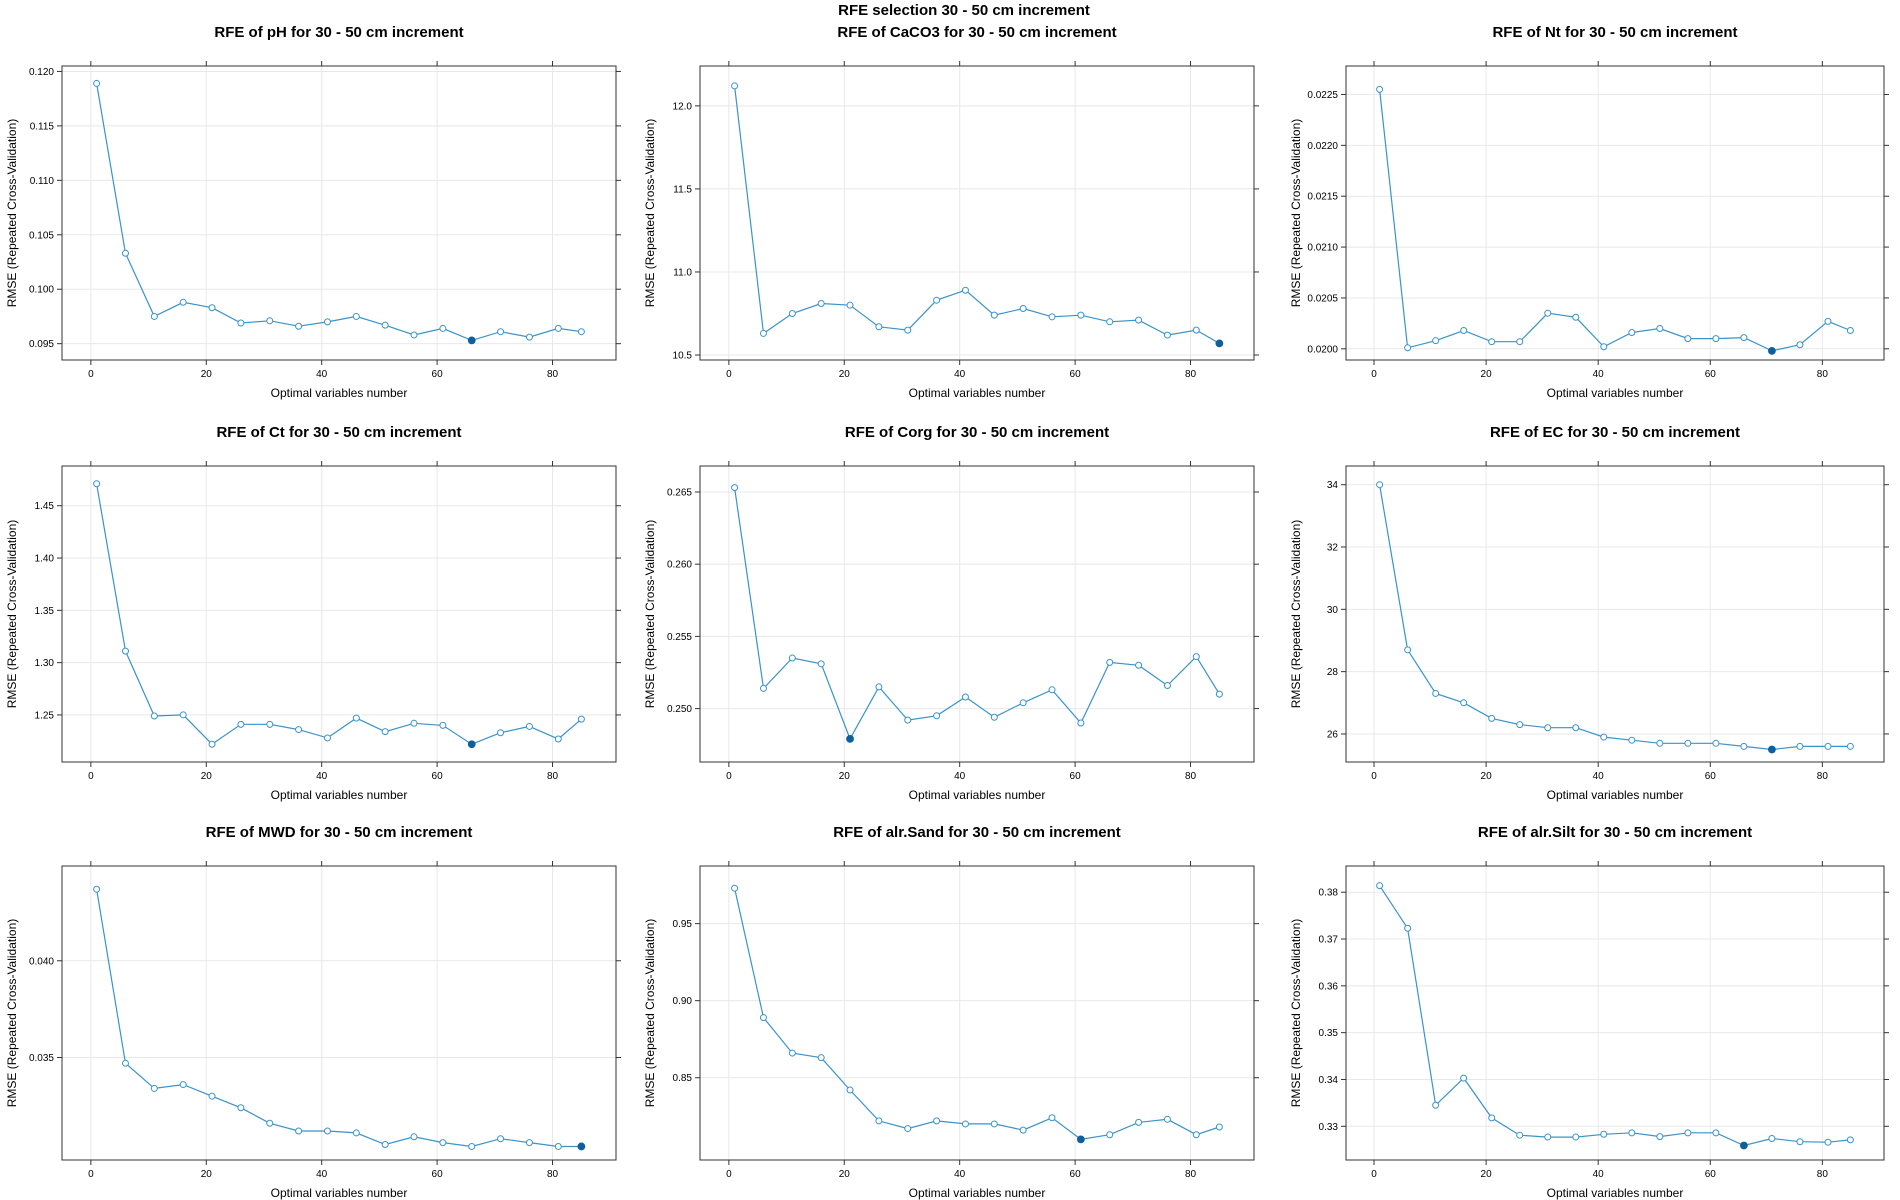 The width and height of the screenshot is (1900, 1200). I want to click on y-tick-label: 32, so click(1333, 548).